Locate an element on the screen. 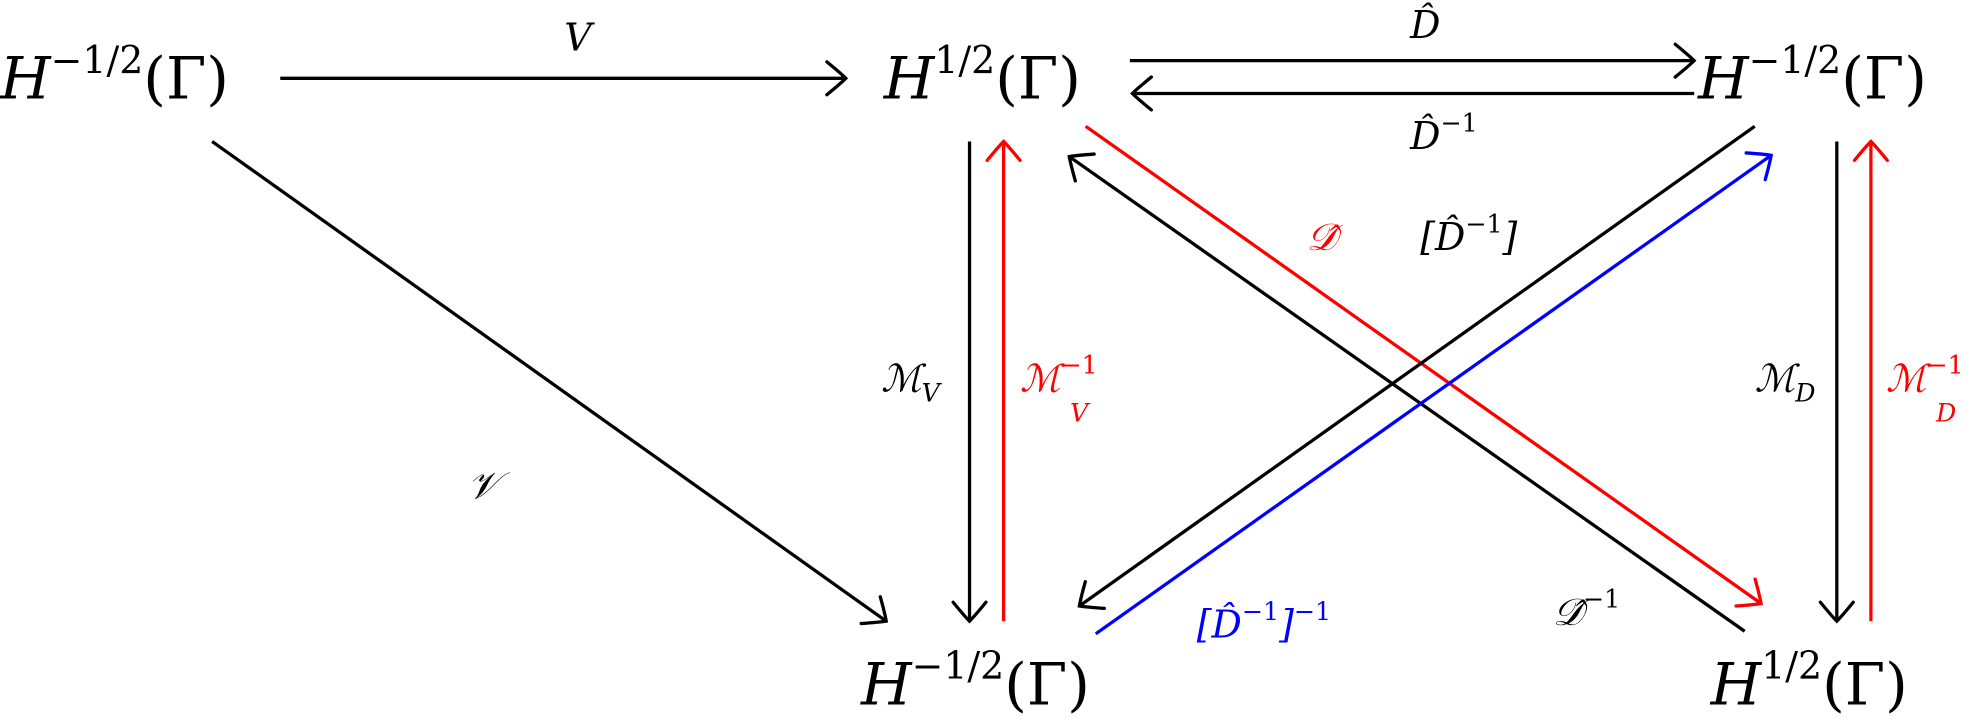 This screenshot has width=1982, height=726. label-bracket-D-hat-inv: [D̂−1] is located at coordinates (1468, 234).